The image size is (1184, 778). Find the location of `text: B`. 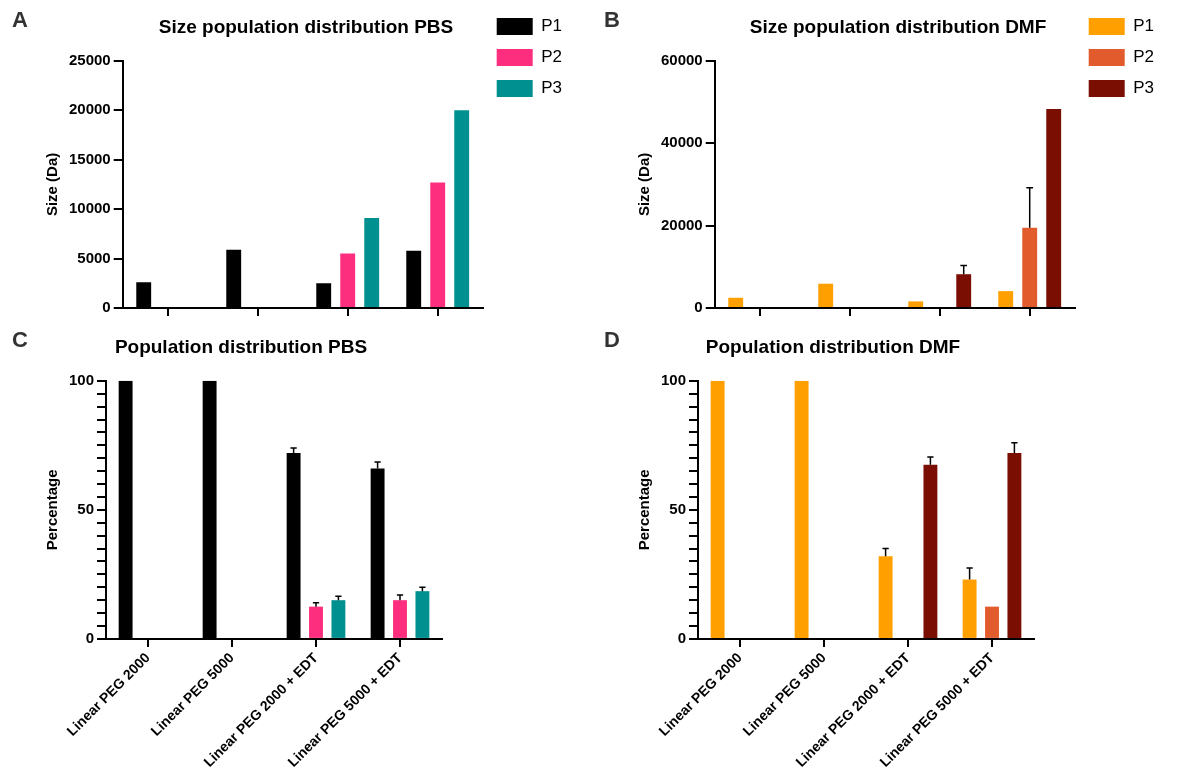

text: B is located at coordinates (612, 20).